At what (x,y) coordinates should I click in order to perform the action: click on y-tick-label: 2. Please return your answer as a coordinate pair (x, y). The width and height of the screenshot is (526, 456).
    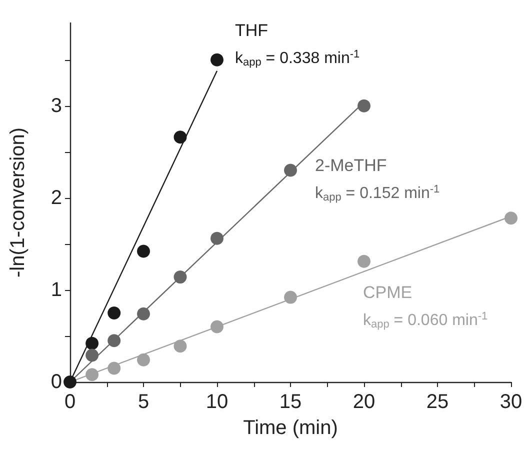
    Looking at the image, I should click on (56, 197).